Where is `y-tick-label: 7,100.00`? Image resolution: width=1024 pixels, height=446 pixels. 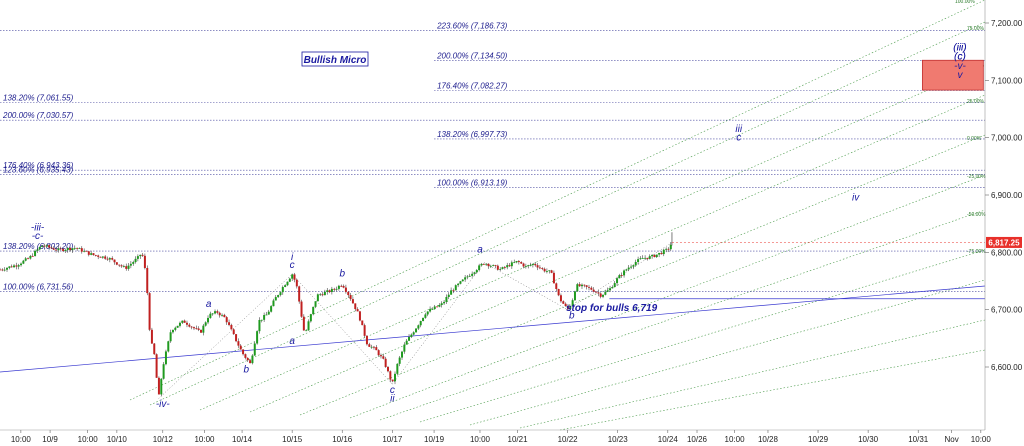 y-tick-label: 7,100.00 is located at coordinates (1007, 80).